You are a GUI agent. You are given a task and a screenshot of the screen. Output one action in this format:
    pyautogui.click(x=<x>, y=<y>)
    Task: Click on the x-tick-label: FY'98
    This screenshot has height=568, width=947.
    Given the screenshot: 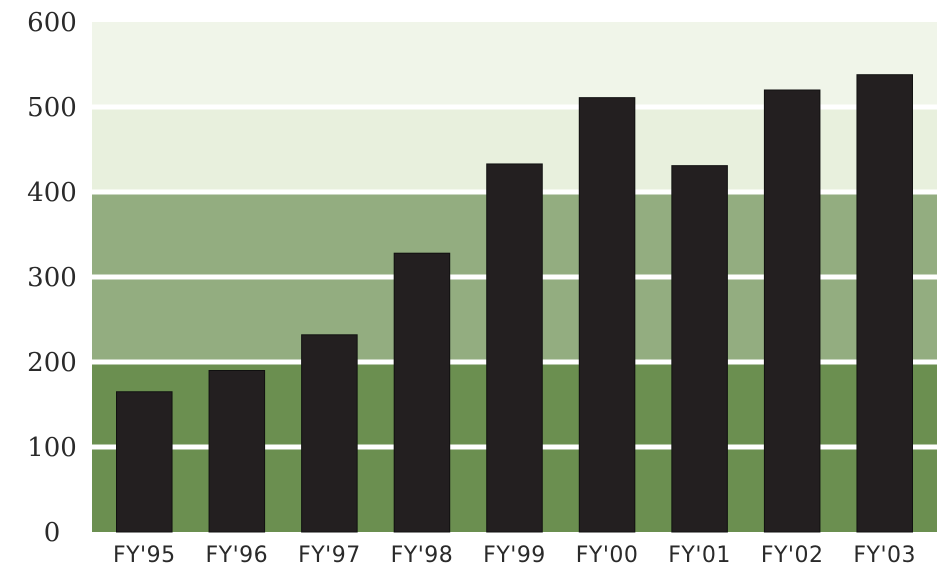 What is the action you would take?
    pyautogui.click(x=422, y=555)
    